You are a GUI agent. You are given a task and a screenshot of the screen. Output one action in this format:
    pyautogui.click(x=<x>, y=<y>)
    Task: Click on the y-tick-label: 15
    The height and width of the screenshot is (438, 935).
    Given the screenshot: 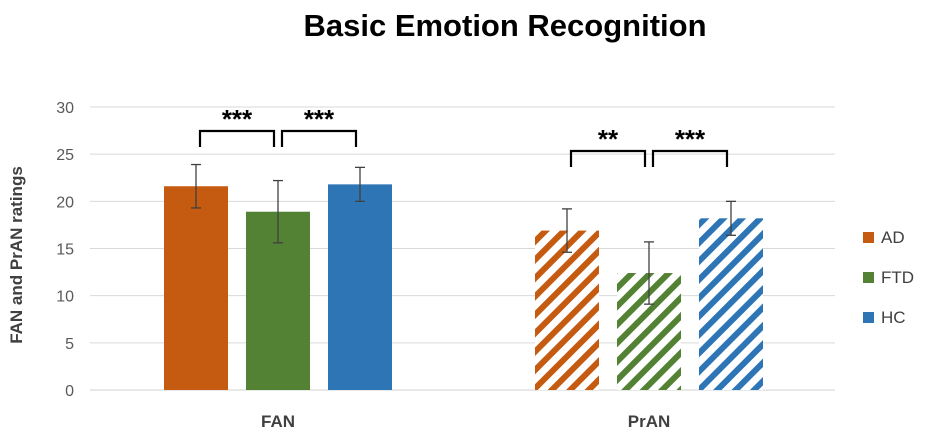 What is the action you would take?
    pyautogui.click(x=65, y=250)
    